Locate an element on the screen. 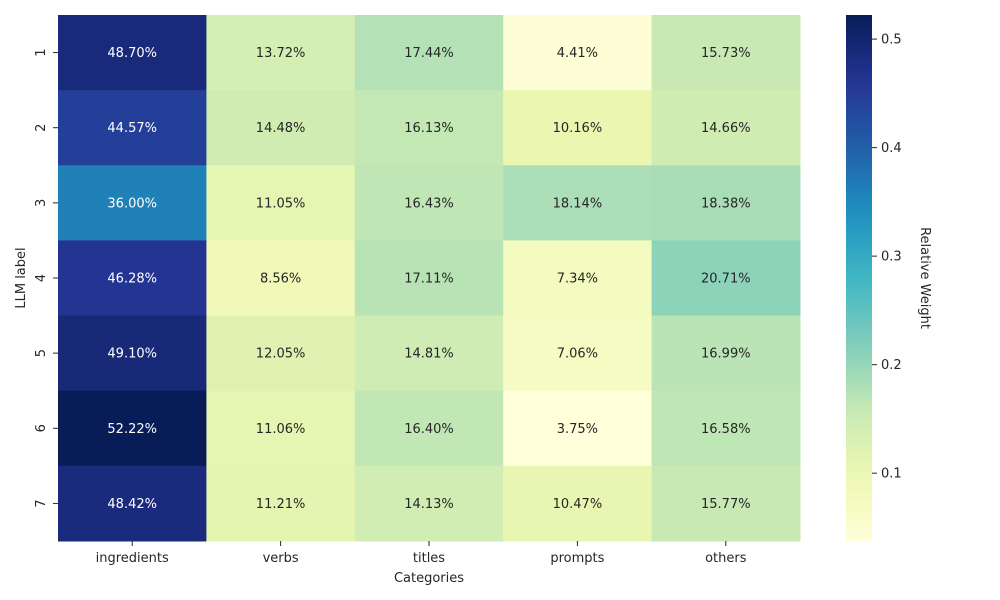  cell-value-label: 12.05% is located at coordinates (281, 354).